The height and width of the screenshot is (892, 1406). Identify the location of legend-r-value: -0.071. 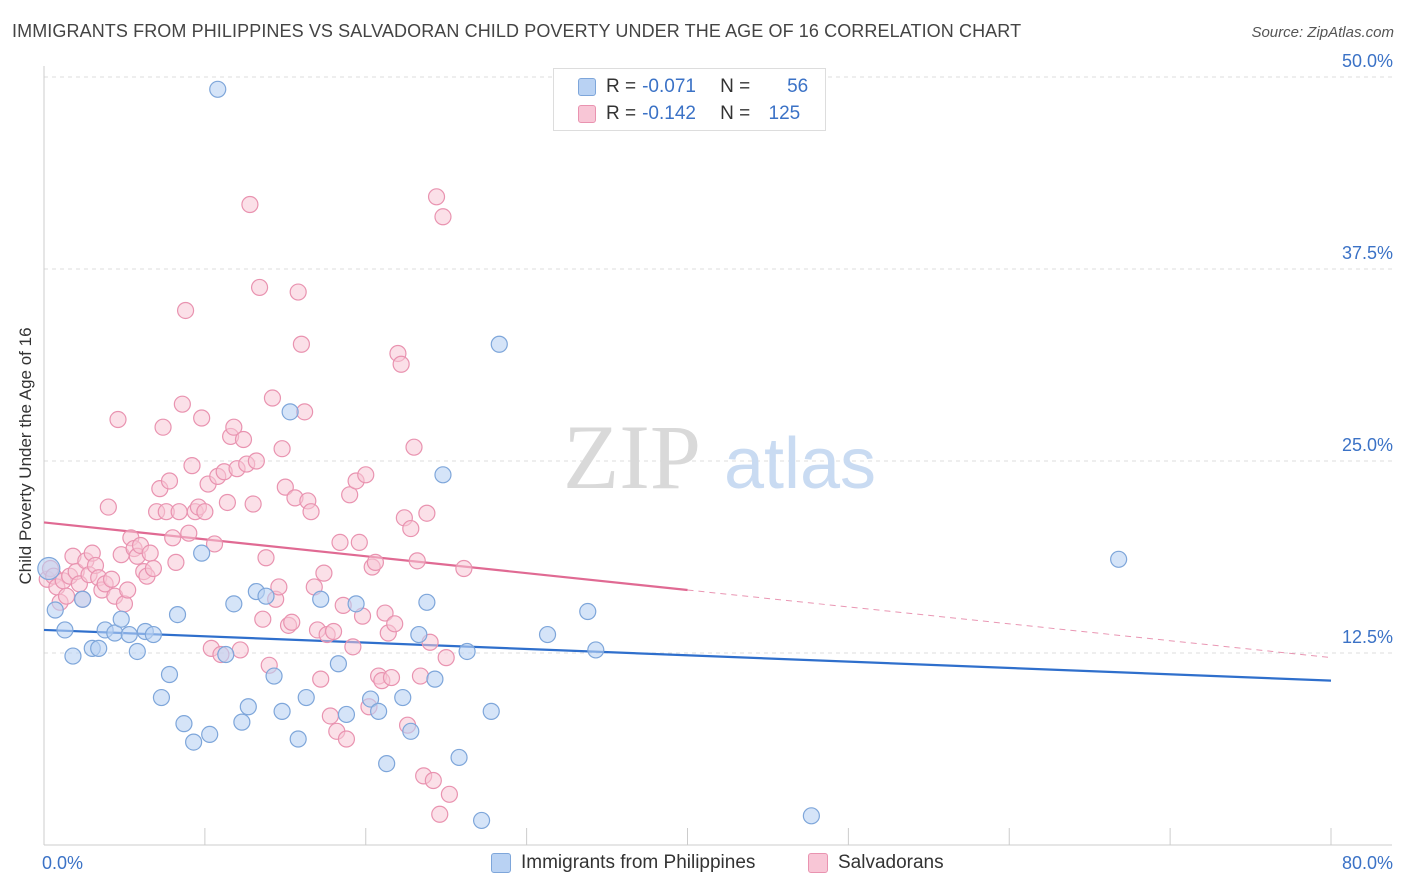
(669, 86).